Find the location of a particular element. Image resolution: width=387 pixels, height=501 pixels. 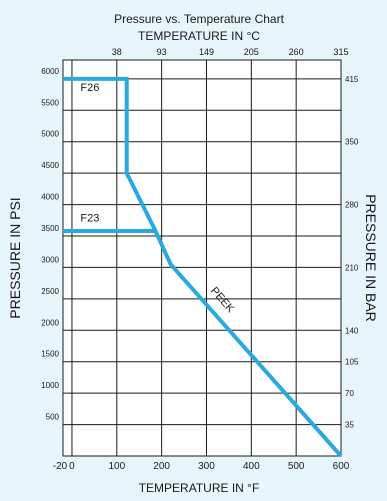

y-tick-label-psi: 3000 is located at coordinates (50, 259).